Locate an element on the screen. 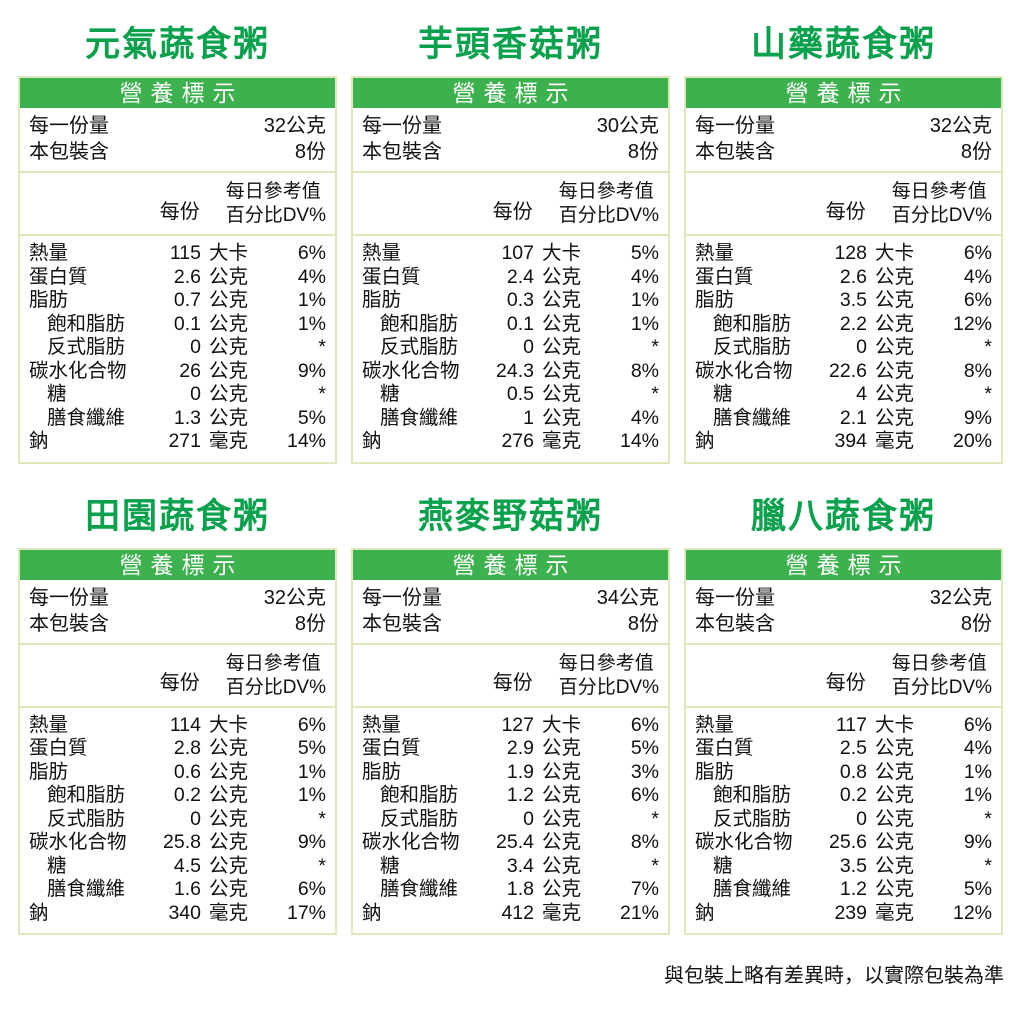 The image size is (1024, 1024). serving-info-section: 每一份量 32公克 本包裝含 8份 is located at coordinates (843, 139).